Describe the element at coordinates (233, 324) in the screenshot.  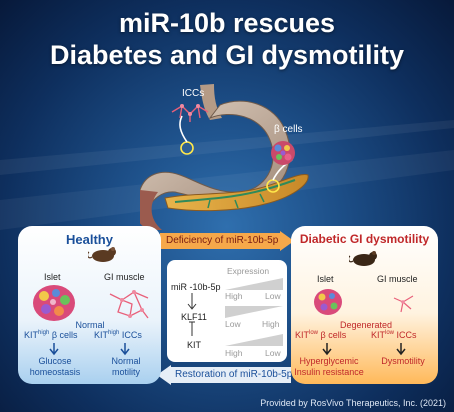
I see `row2-left: Low` at that location.